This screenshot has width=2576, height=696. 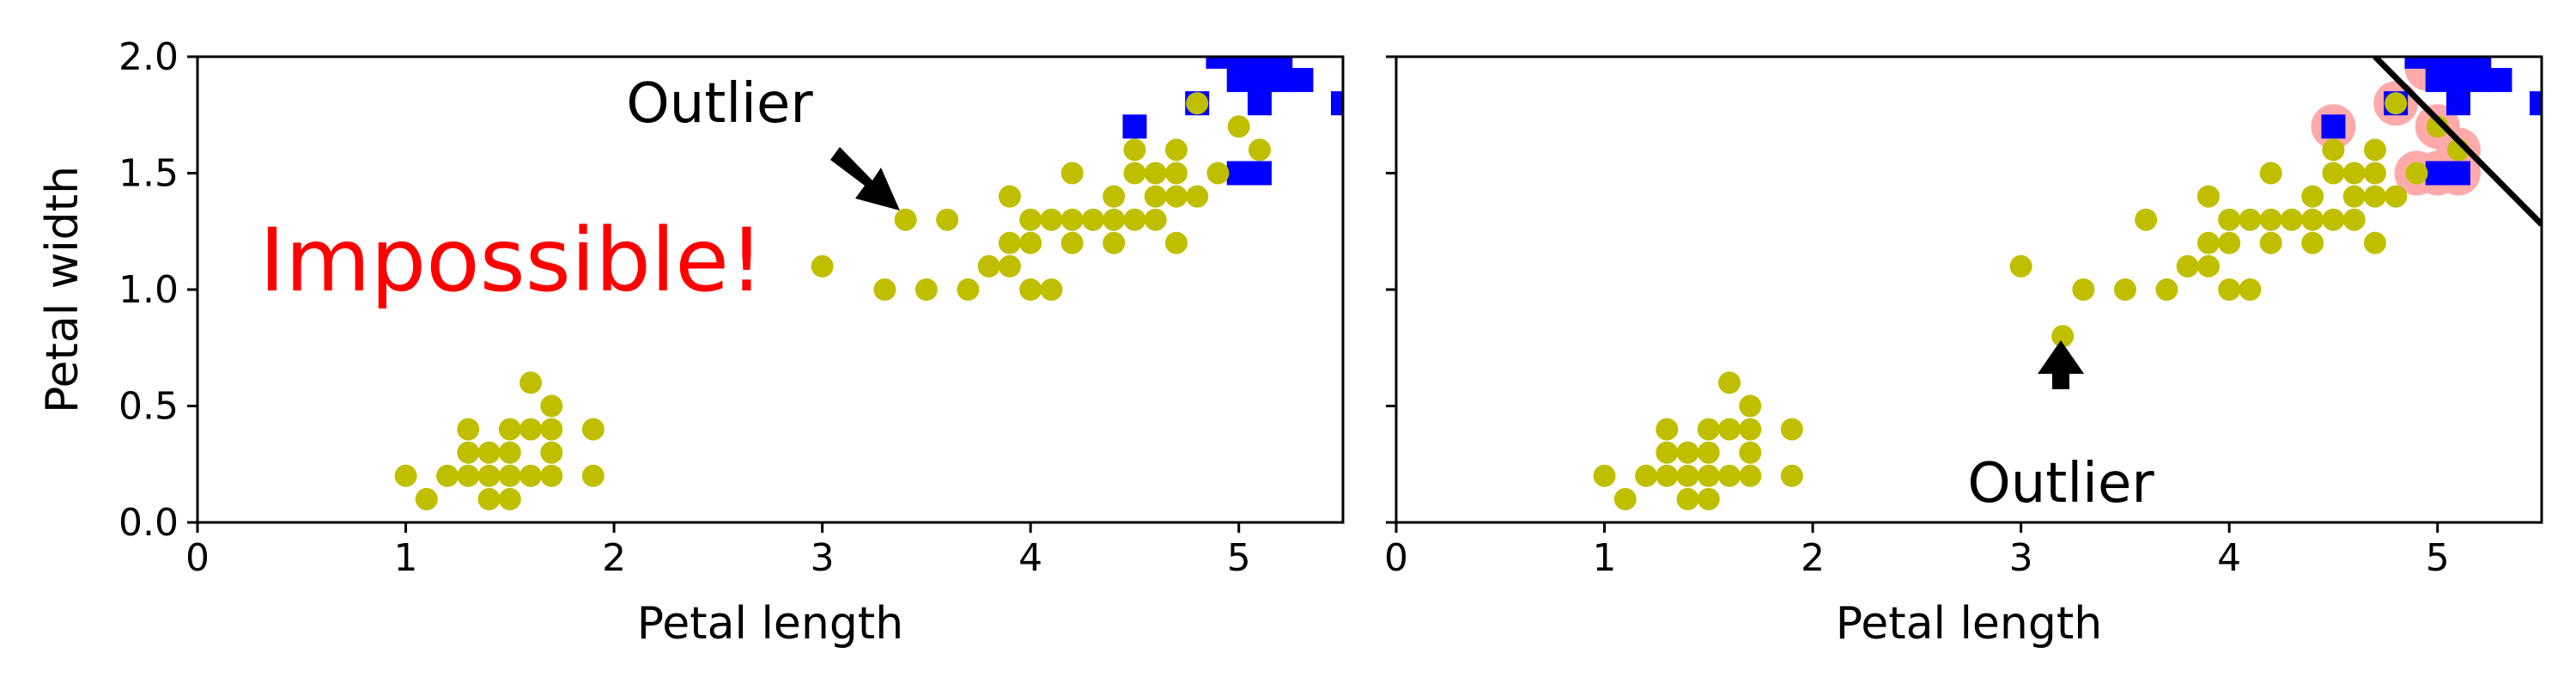 What do you see at coordinates (1917, 551) in the screenshot?
I see `right-x-ticks: 0 1 2 3 4 5` at bounding box center [1917, 551].